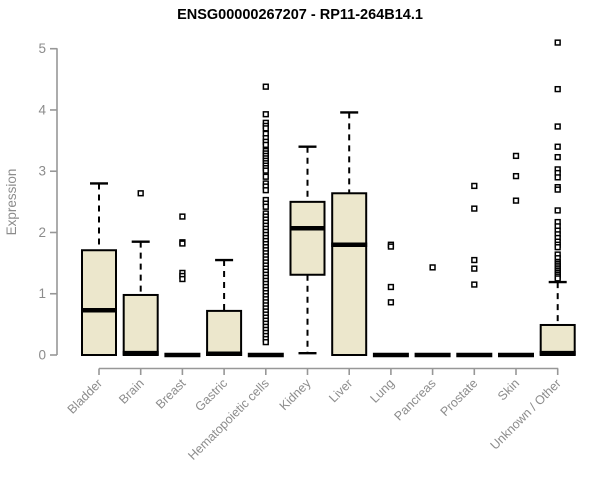  Describe the element at coordinates (171, 394) in the screenshot. I see `x-category-label: Breast` at that location.